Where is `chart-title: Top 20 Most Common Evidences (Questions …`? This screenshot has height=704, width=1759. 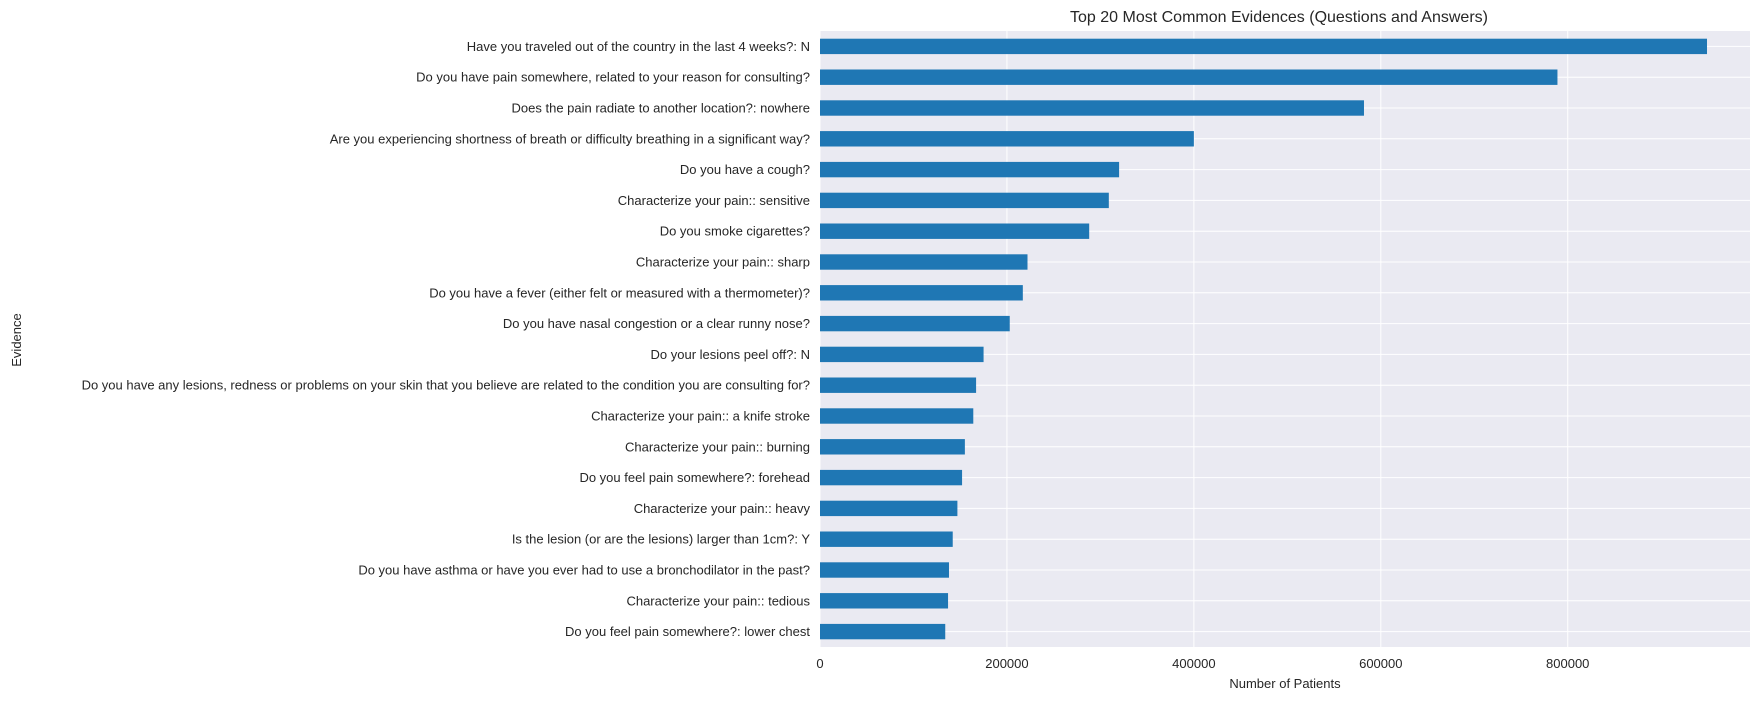 chart-title: Top 20 Most Common Evidences (Questions … is located at coordinates (1279, 17).